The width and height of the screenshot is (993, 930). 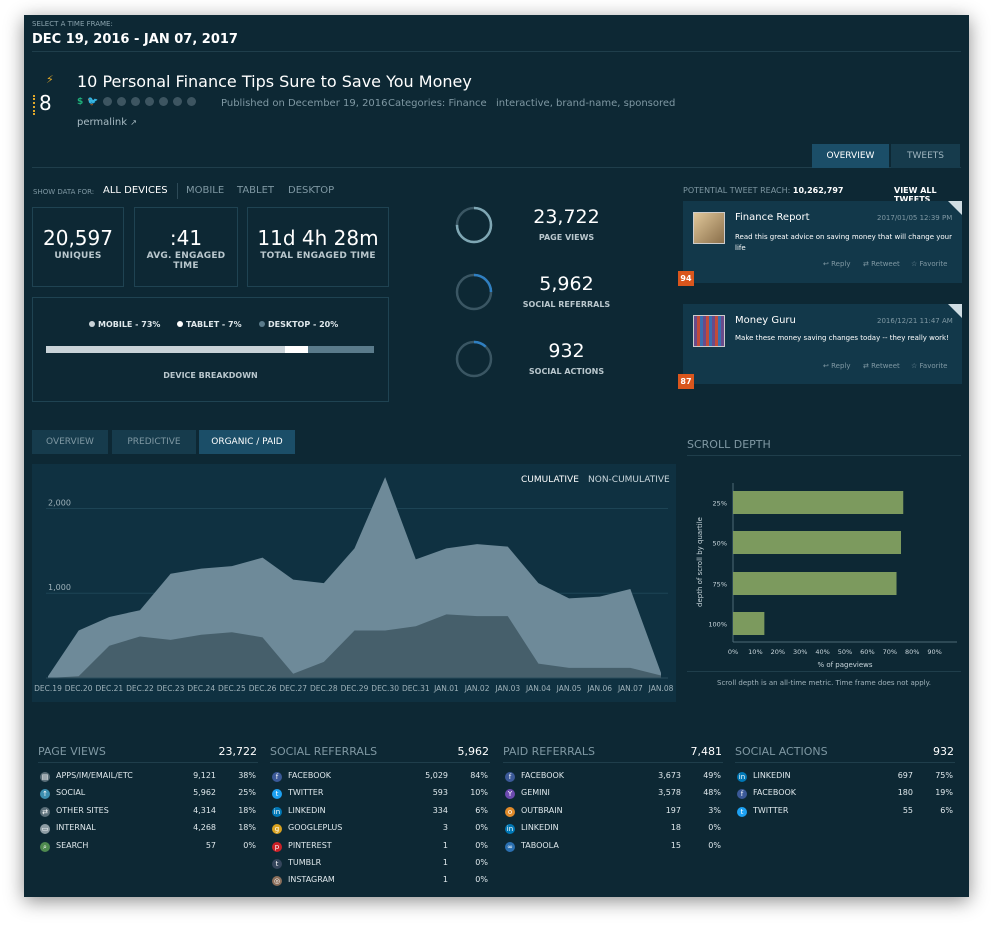 What do you see at coordinates (149, 830) in the screenshot?
I see `table-row: ▭ INTERNAL 4,268 18%` at bounding box center [149, 830].